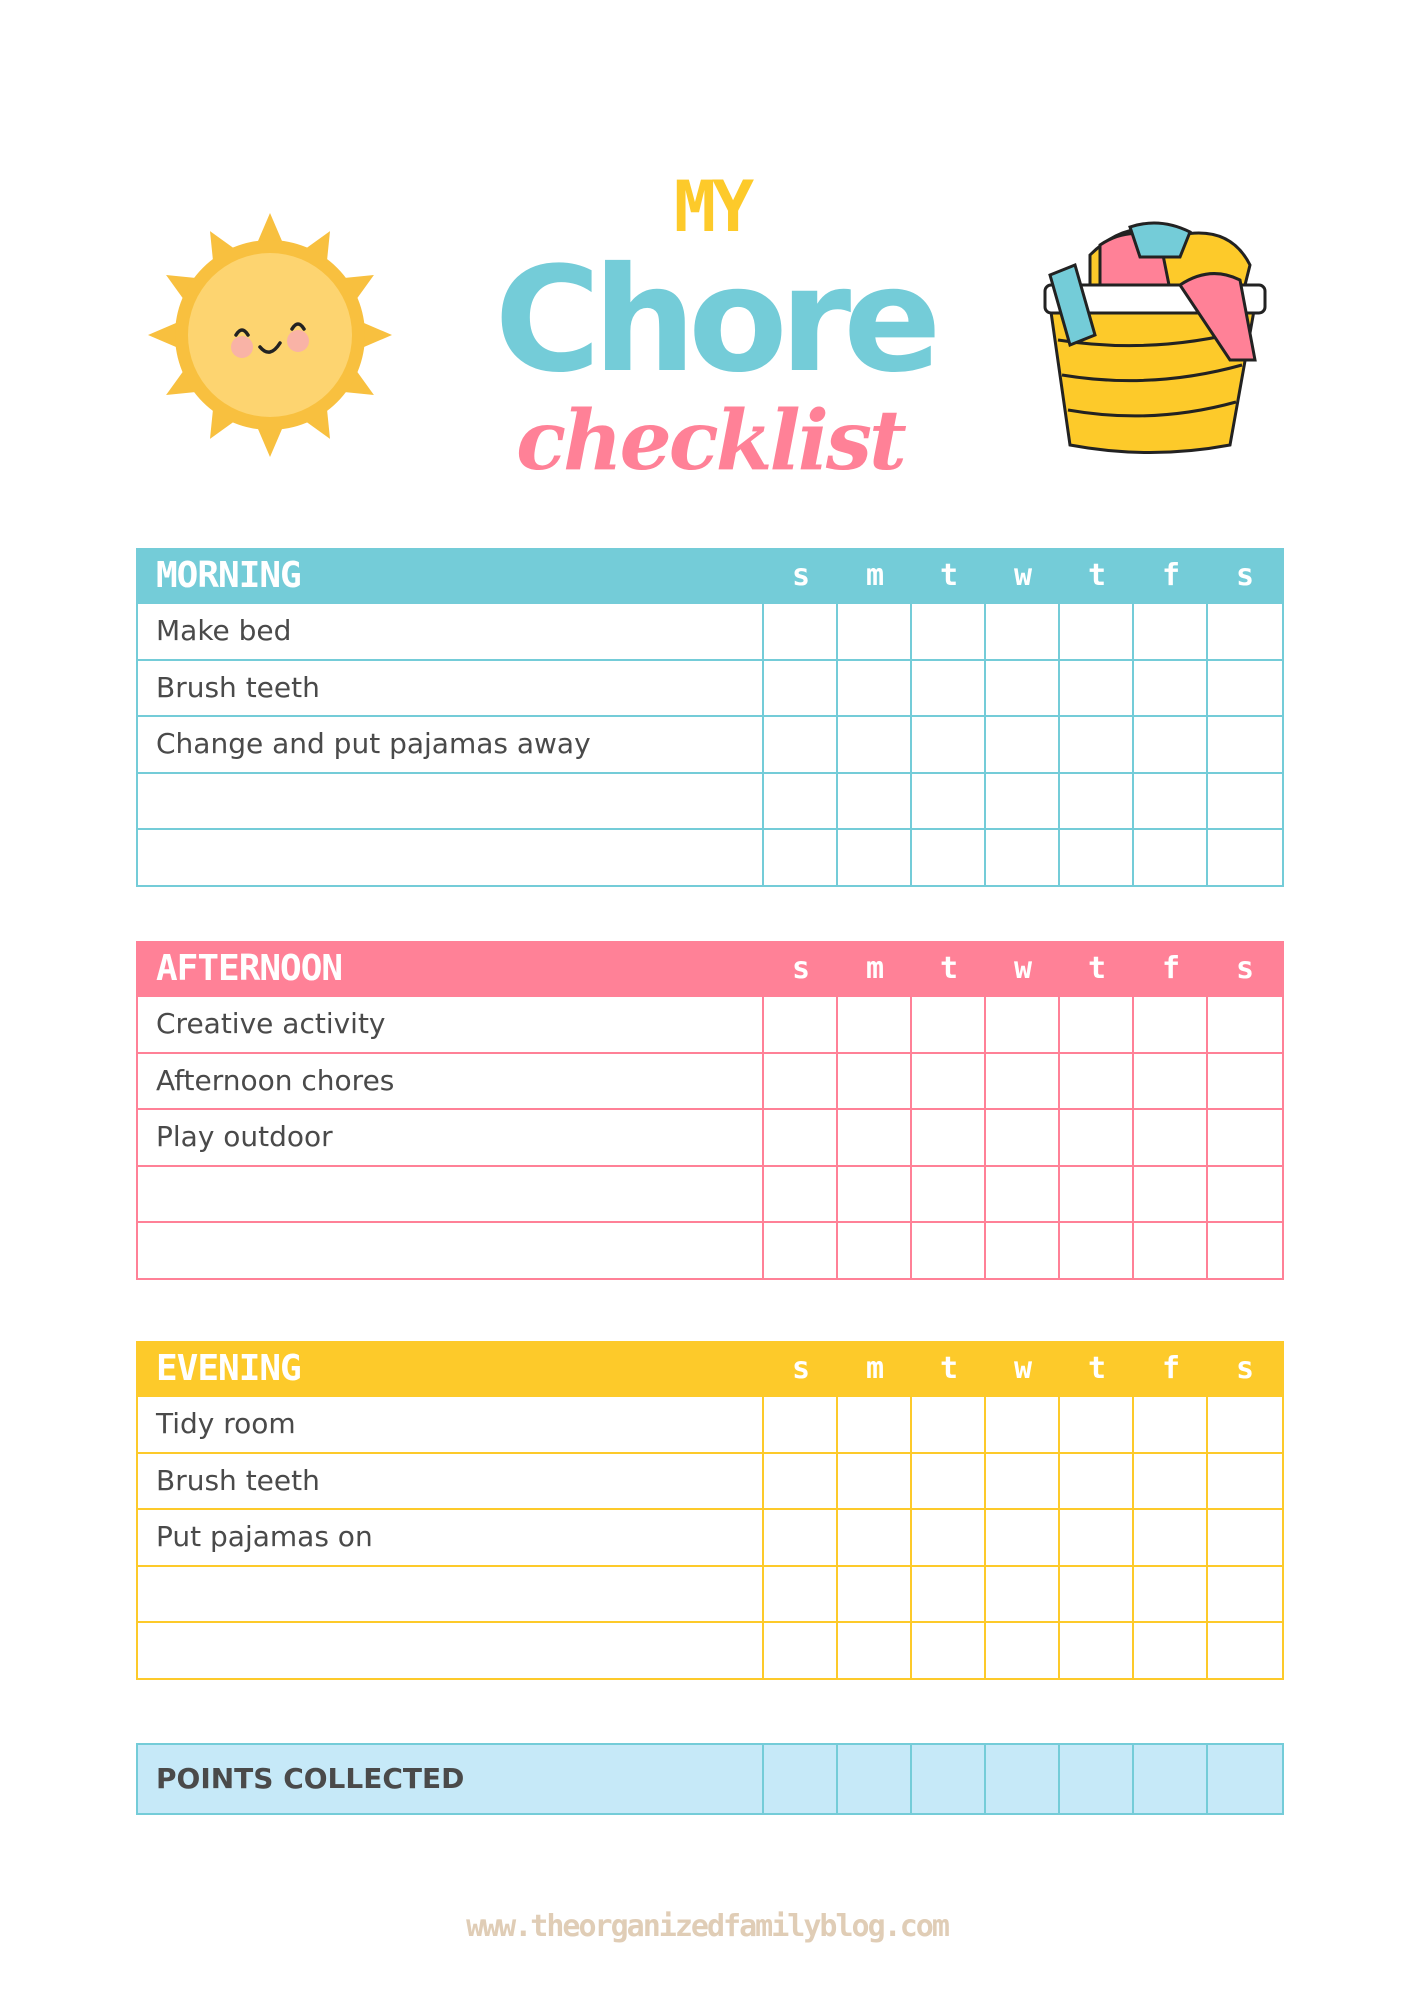 This screenshot has width=1414, height=2000. I want to click on task-label: Brush teeth, so click(451, 687).